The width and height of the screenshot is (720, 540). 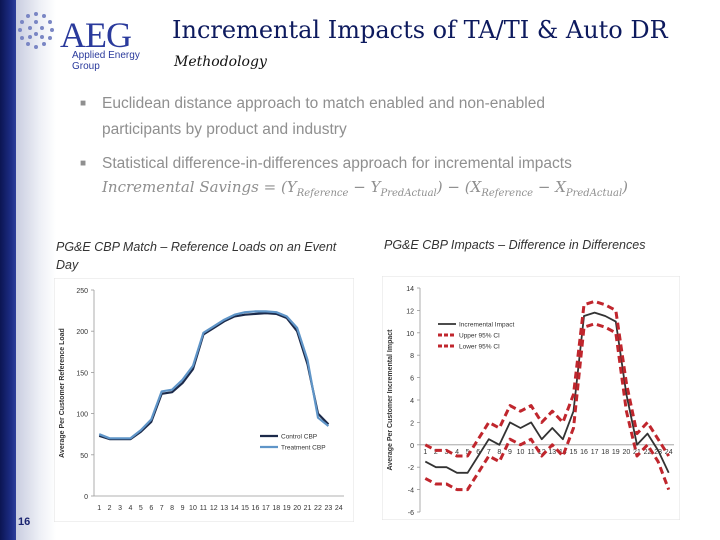 What do you see at coordinates (359, 187) in the screenshot?
I see `formula-minus: −` at bounding box center [359, 187].